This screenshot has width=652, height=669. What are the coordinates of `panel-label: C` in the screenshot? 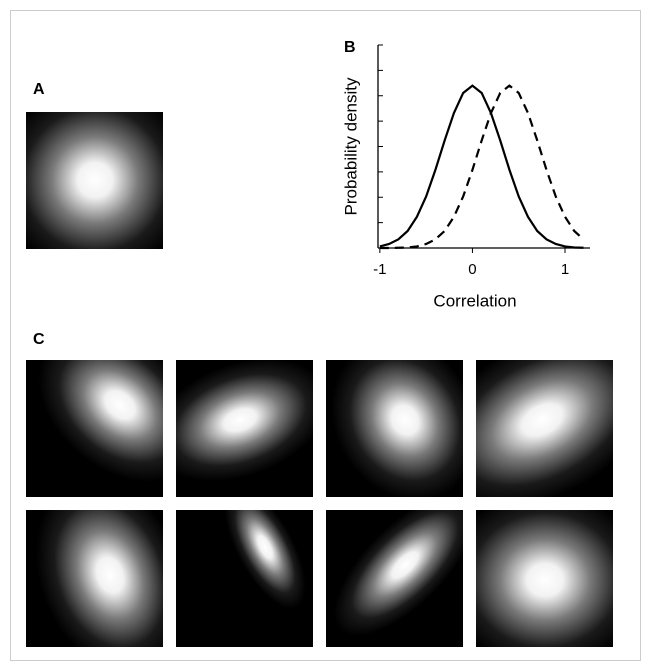 It's located at (39, 339).